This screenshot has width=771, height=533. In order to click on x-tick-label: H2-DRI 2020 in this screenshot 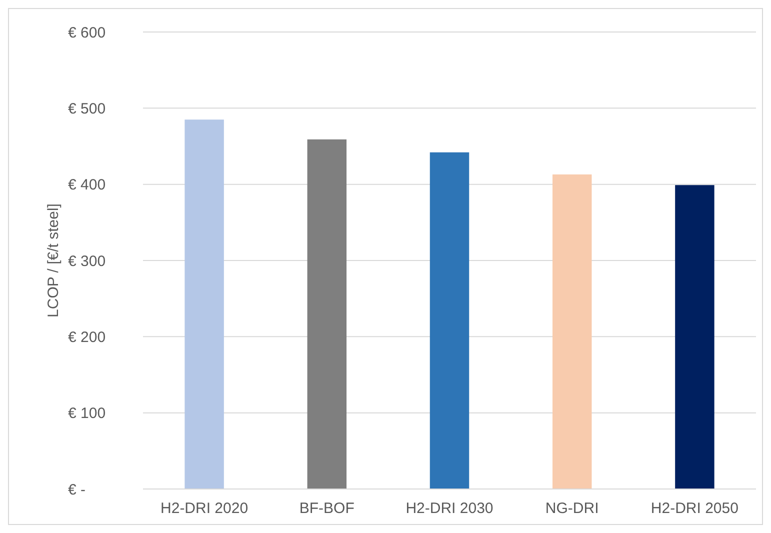, I will do `click(204, 508)`.